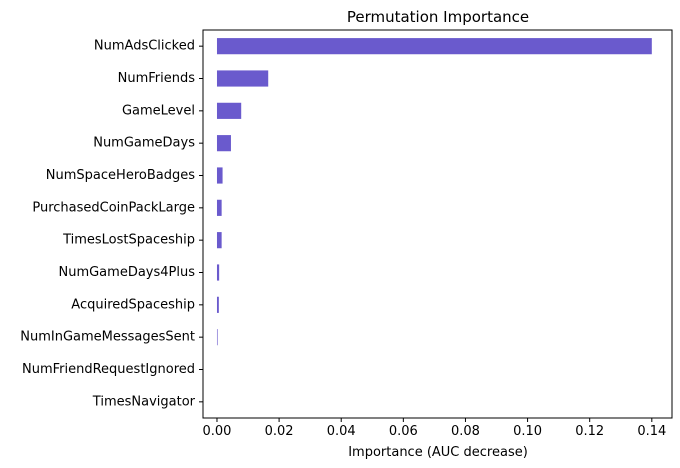 This screenshot has width=680, height=468. Describe the element at coordinates (434, 428) in the screenshot. I see `x-ticks-group: 0.00 0.02 0.04 0.06 0.08 0.10 0.12 0.14` at that location.